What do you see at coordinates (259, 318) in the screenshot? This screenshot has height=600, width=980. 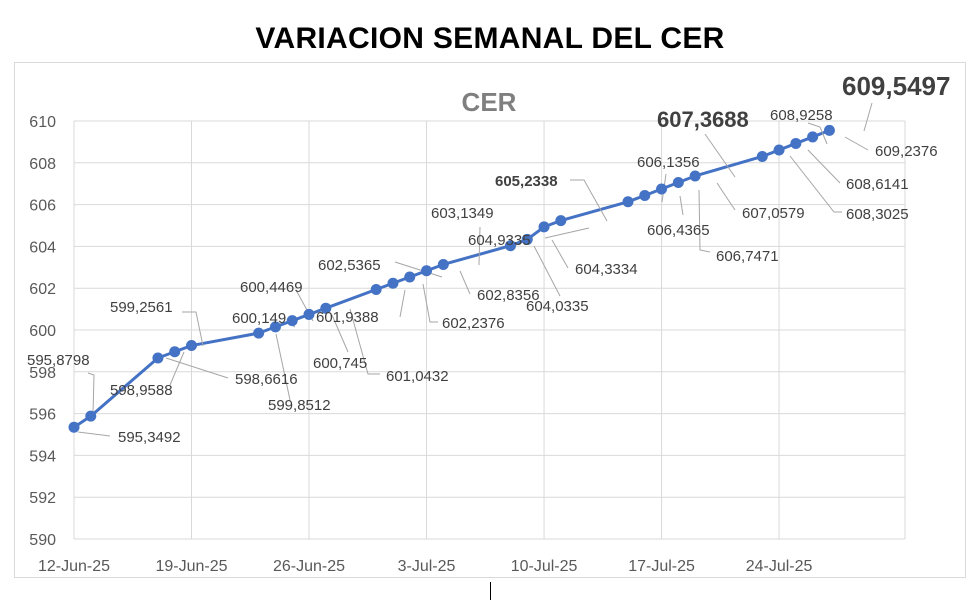 I see `data-label: 600,149` at bounding box center [259, 318].